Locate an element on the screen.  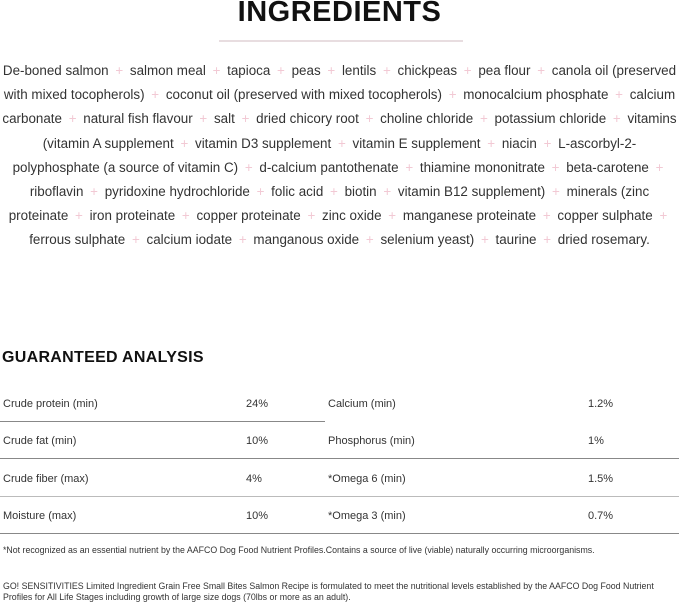
ingredient-item: beta-carotene is located at coordinates (607, 167).